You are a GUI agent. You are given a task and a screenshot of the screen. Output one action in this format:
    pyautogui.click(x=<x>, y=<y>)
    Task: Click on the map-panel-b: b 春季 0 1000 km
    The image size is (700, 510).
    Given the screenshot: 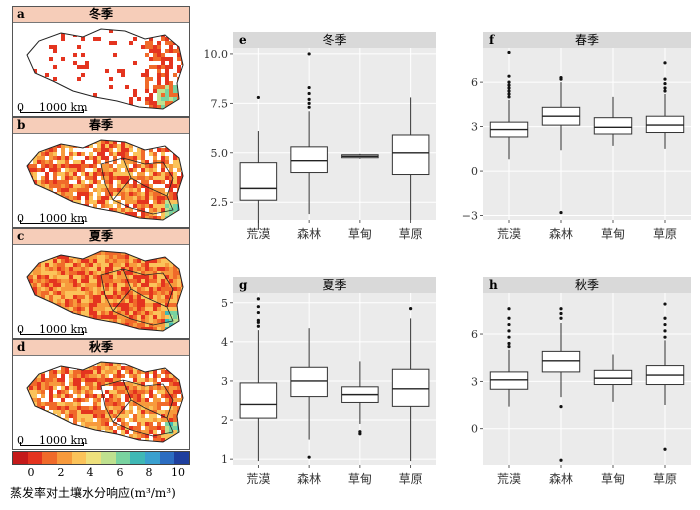 What is the action you would take?
    pyautogui.click(x=101, y=172)
    